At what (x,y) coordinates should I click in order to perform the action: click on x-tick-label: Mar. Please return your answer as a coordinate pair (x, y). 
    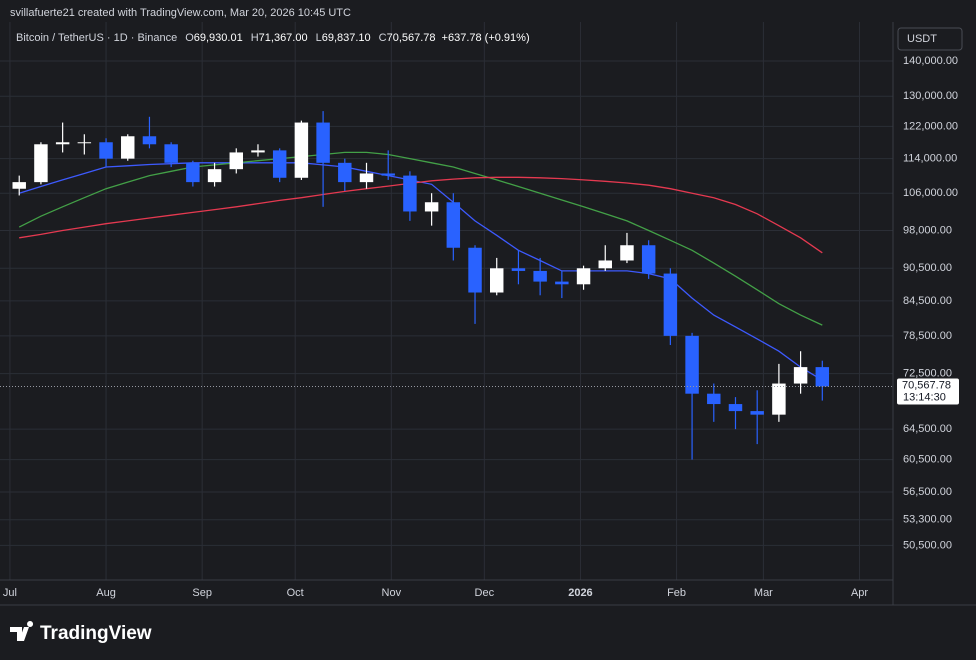
    Looking at the image, I should click on (763, 593).